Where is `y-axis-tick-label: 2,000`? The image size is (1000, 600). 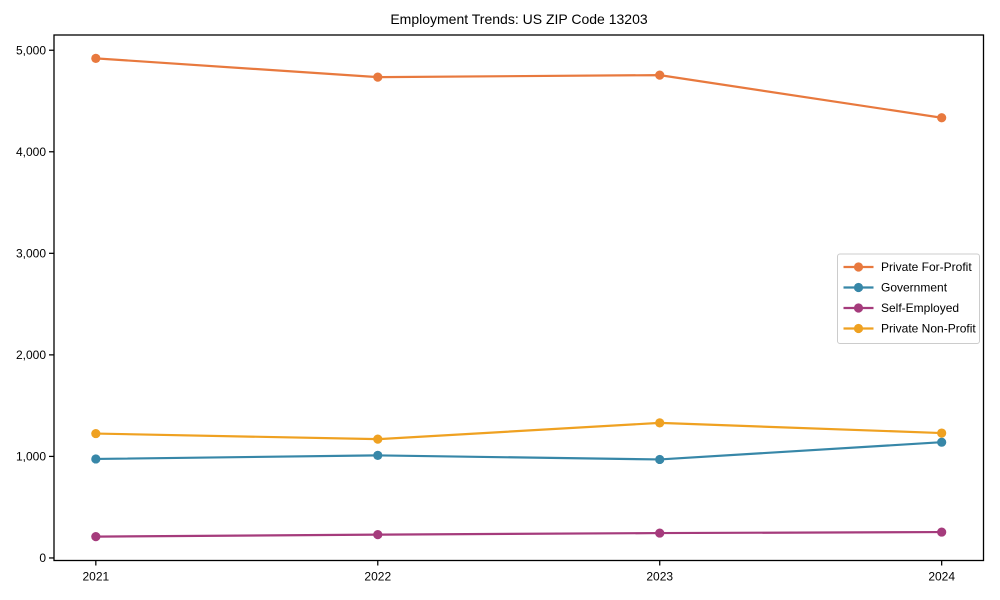
y-axis-tick-label: 2,000 is located at coordinates (31, 355).